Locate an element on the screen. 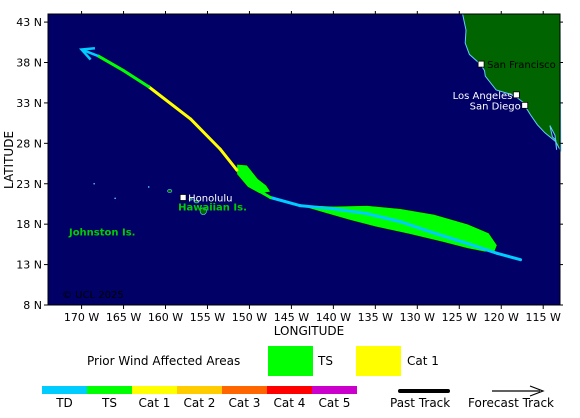 This screenshot has width=580, height=418. category-label: Cat 2 is located at coordinates (200, 403).